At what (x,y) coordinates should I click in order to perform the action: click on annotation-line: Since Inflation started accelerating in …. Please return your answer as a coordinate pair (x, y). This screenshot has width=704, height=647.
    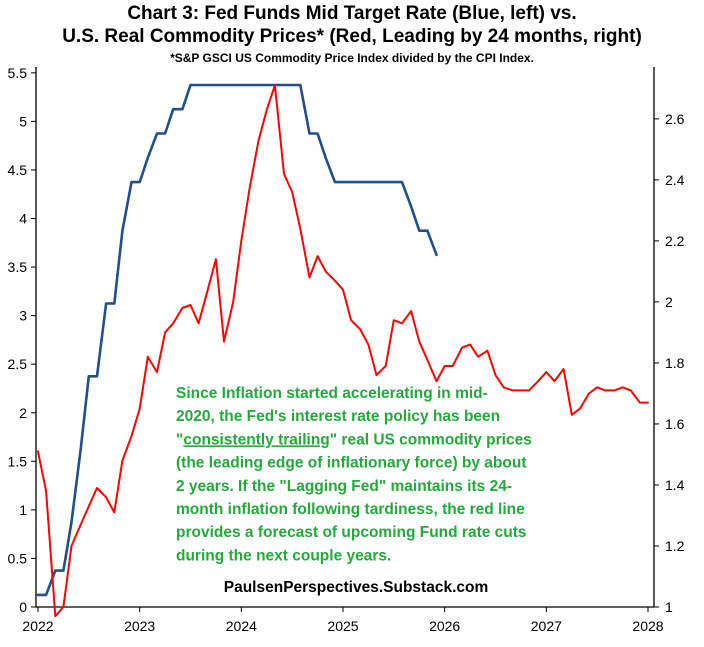
    Looking at the image, I should click on (332, 393).